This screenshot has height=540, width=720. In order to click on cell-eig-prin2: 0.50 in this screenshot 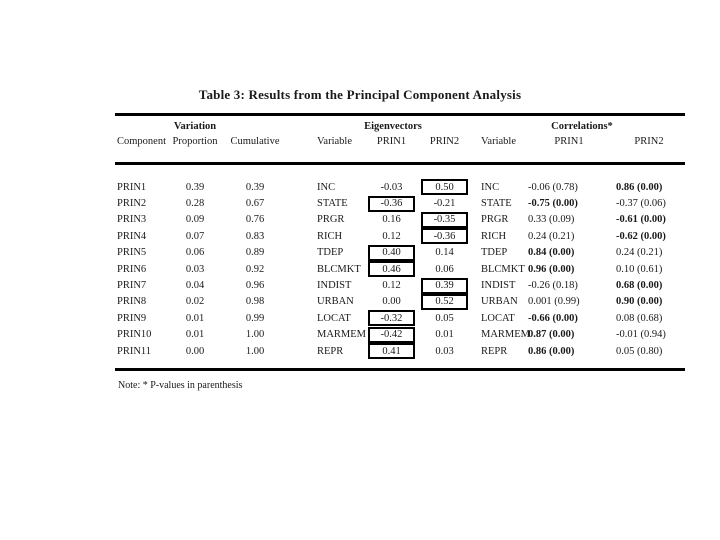, I will do `click(444, 187)`.